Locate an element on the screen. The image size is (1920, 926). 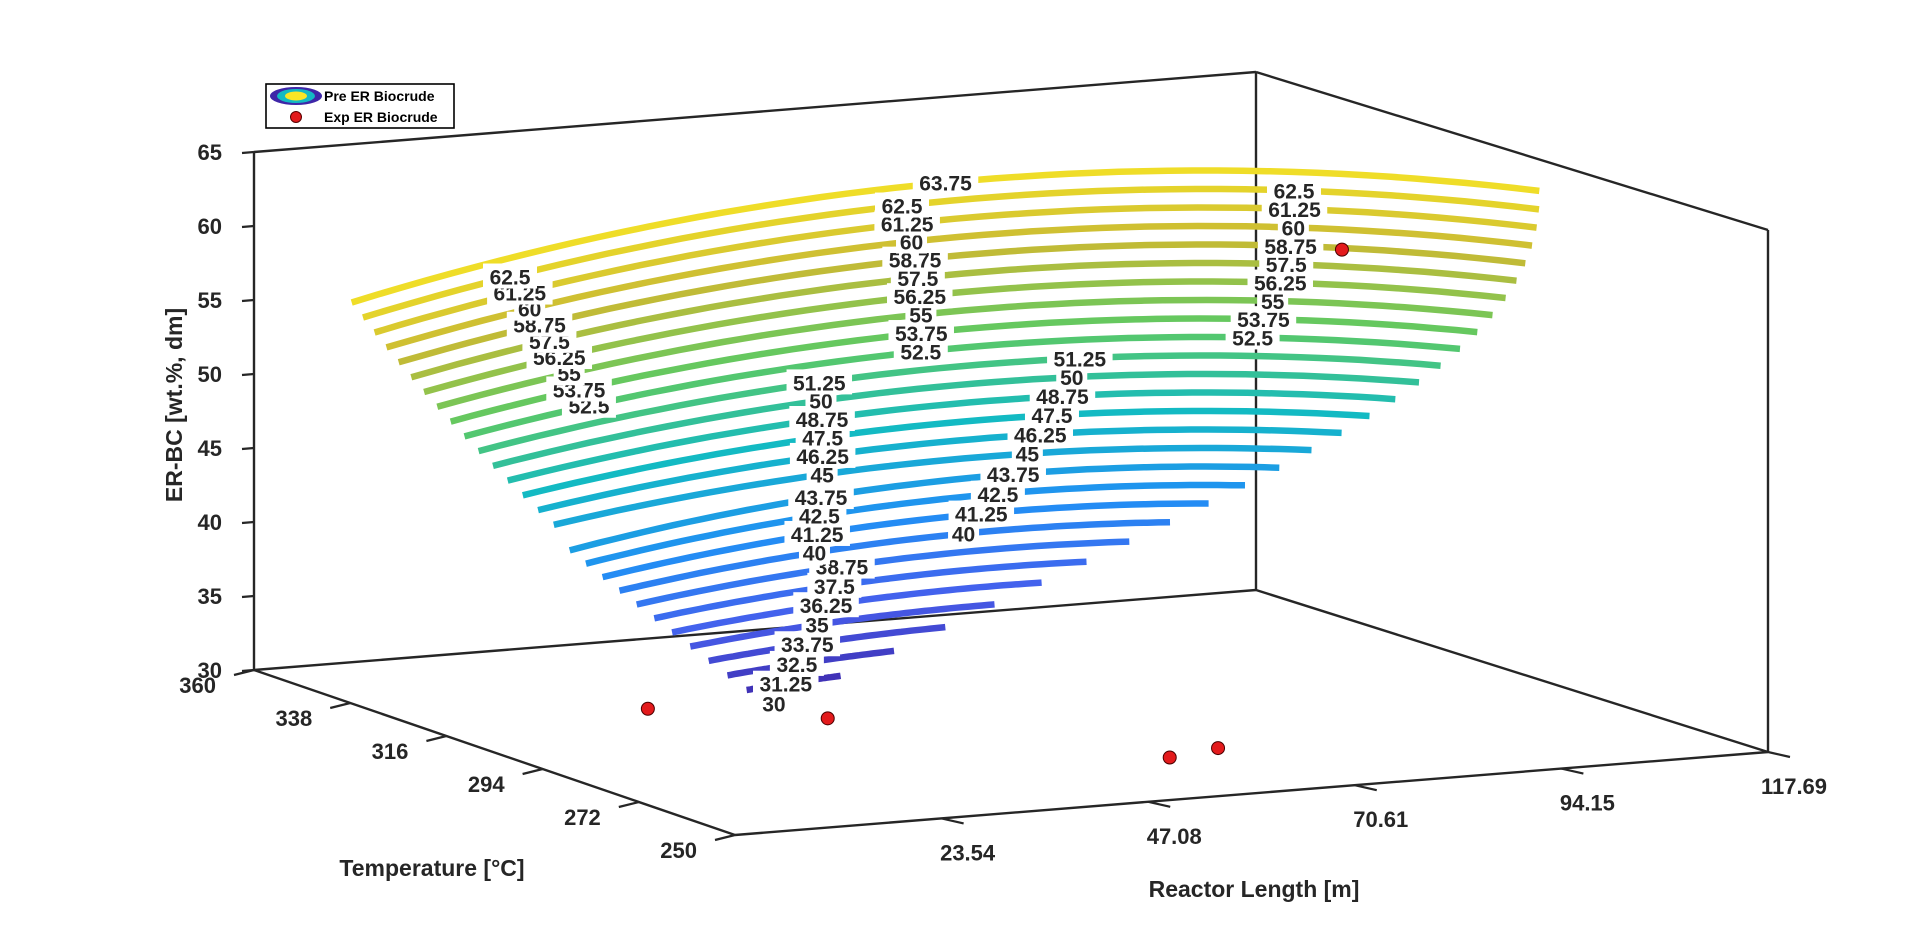
temperature-tick-label: 316 is located at coordinates (390, 751).